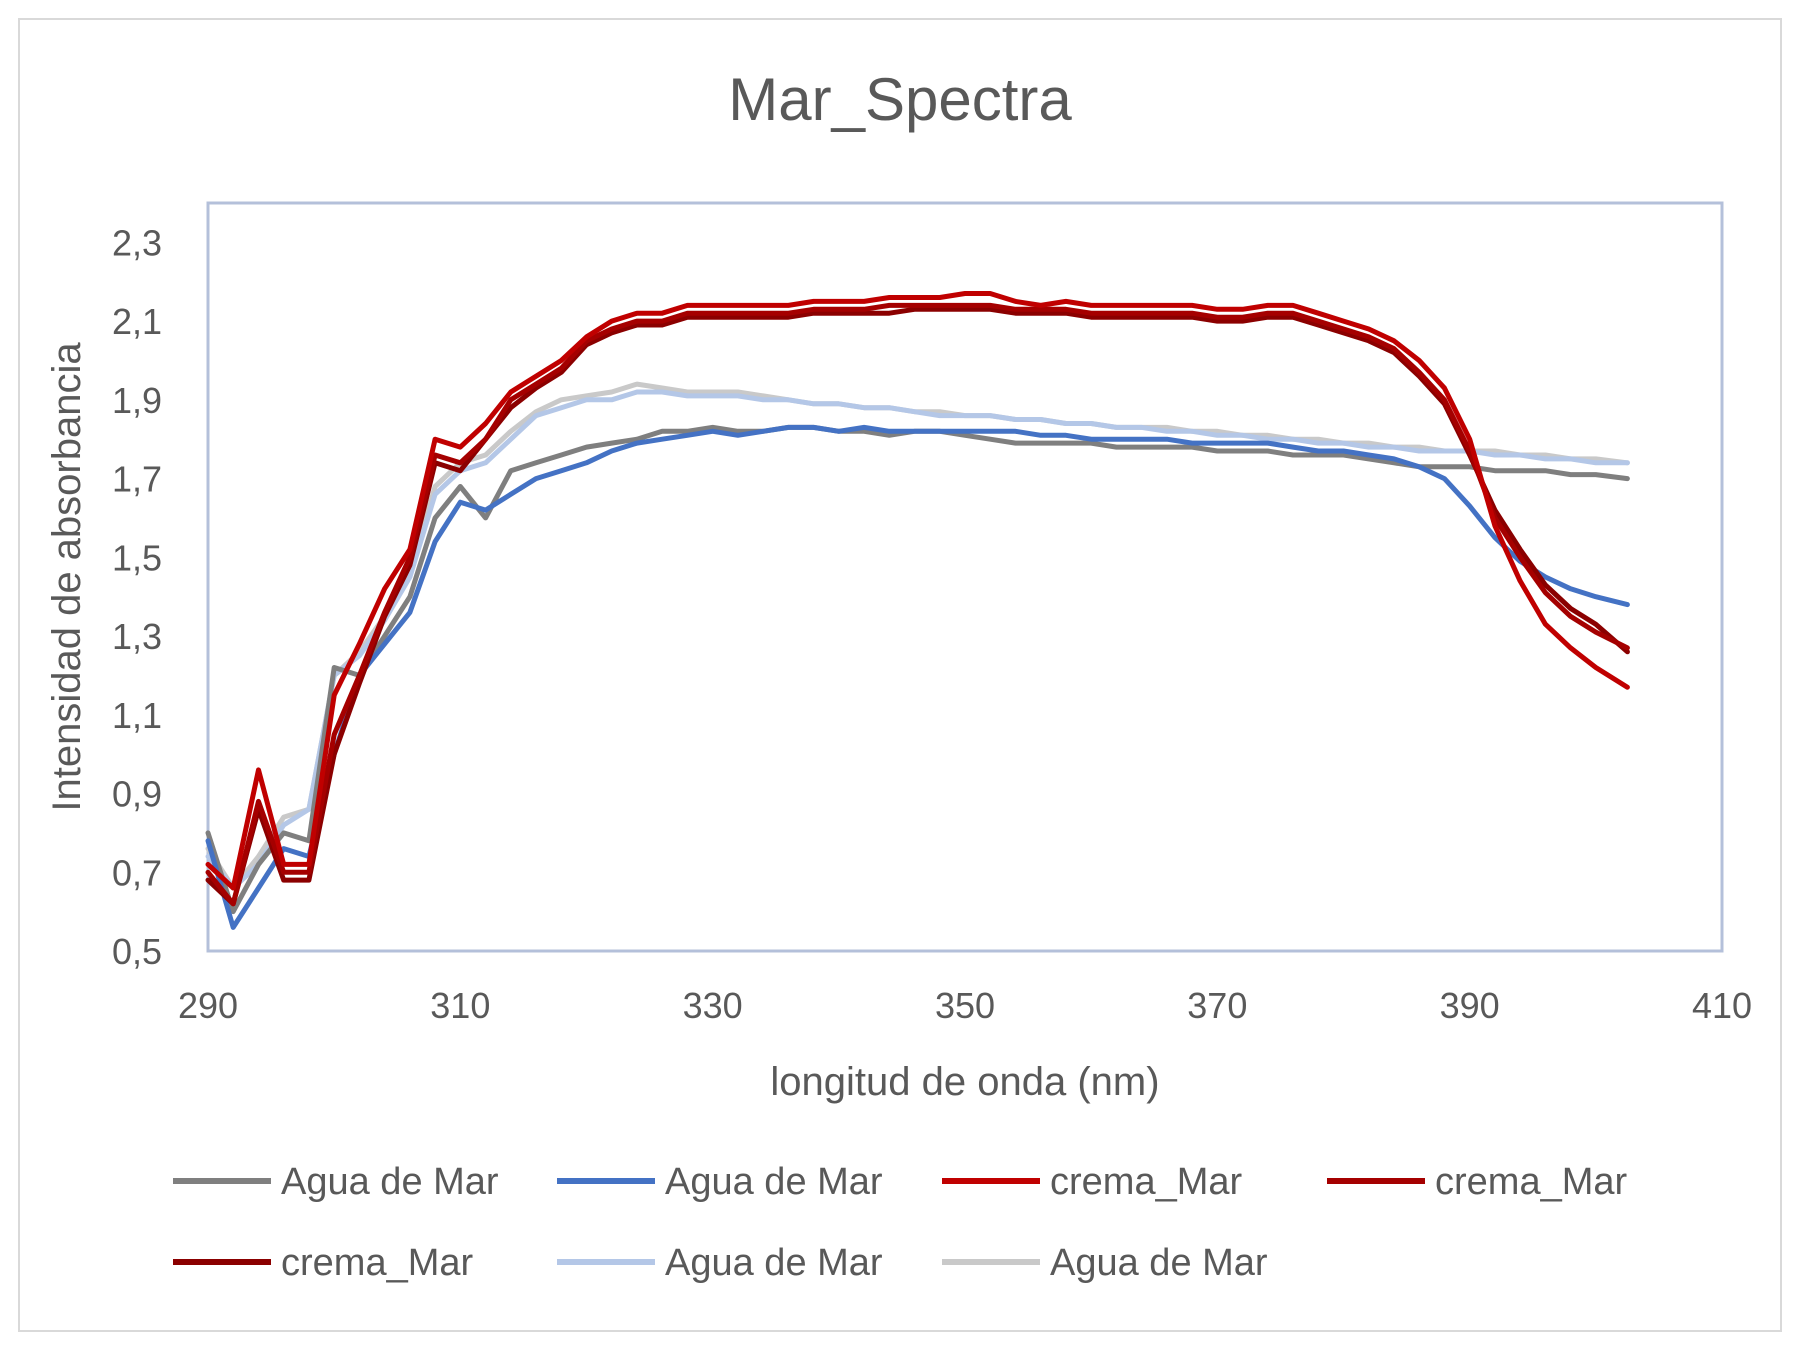 This screenshot has height=1350, width=1800. What do you see at coordinates (137, 597) in the screenshot?
I see `y-axis-ticks: 0,5 0,7 0,9 1,1 1,3 1,5 1,7 1,9 2,1 2,3` at bounding box center [137, 597].